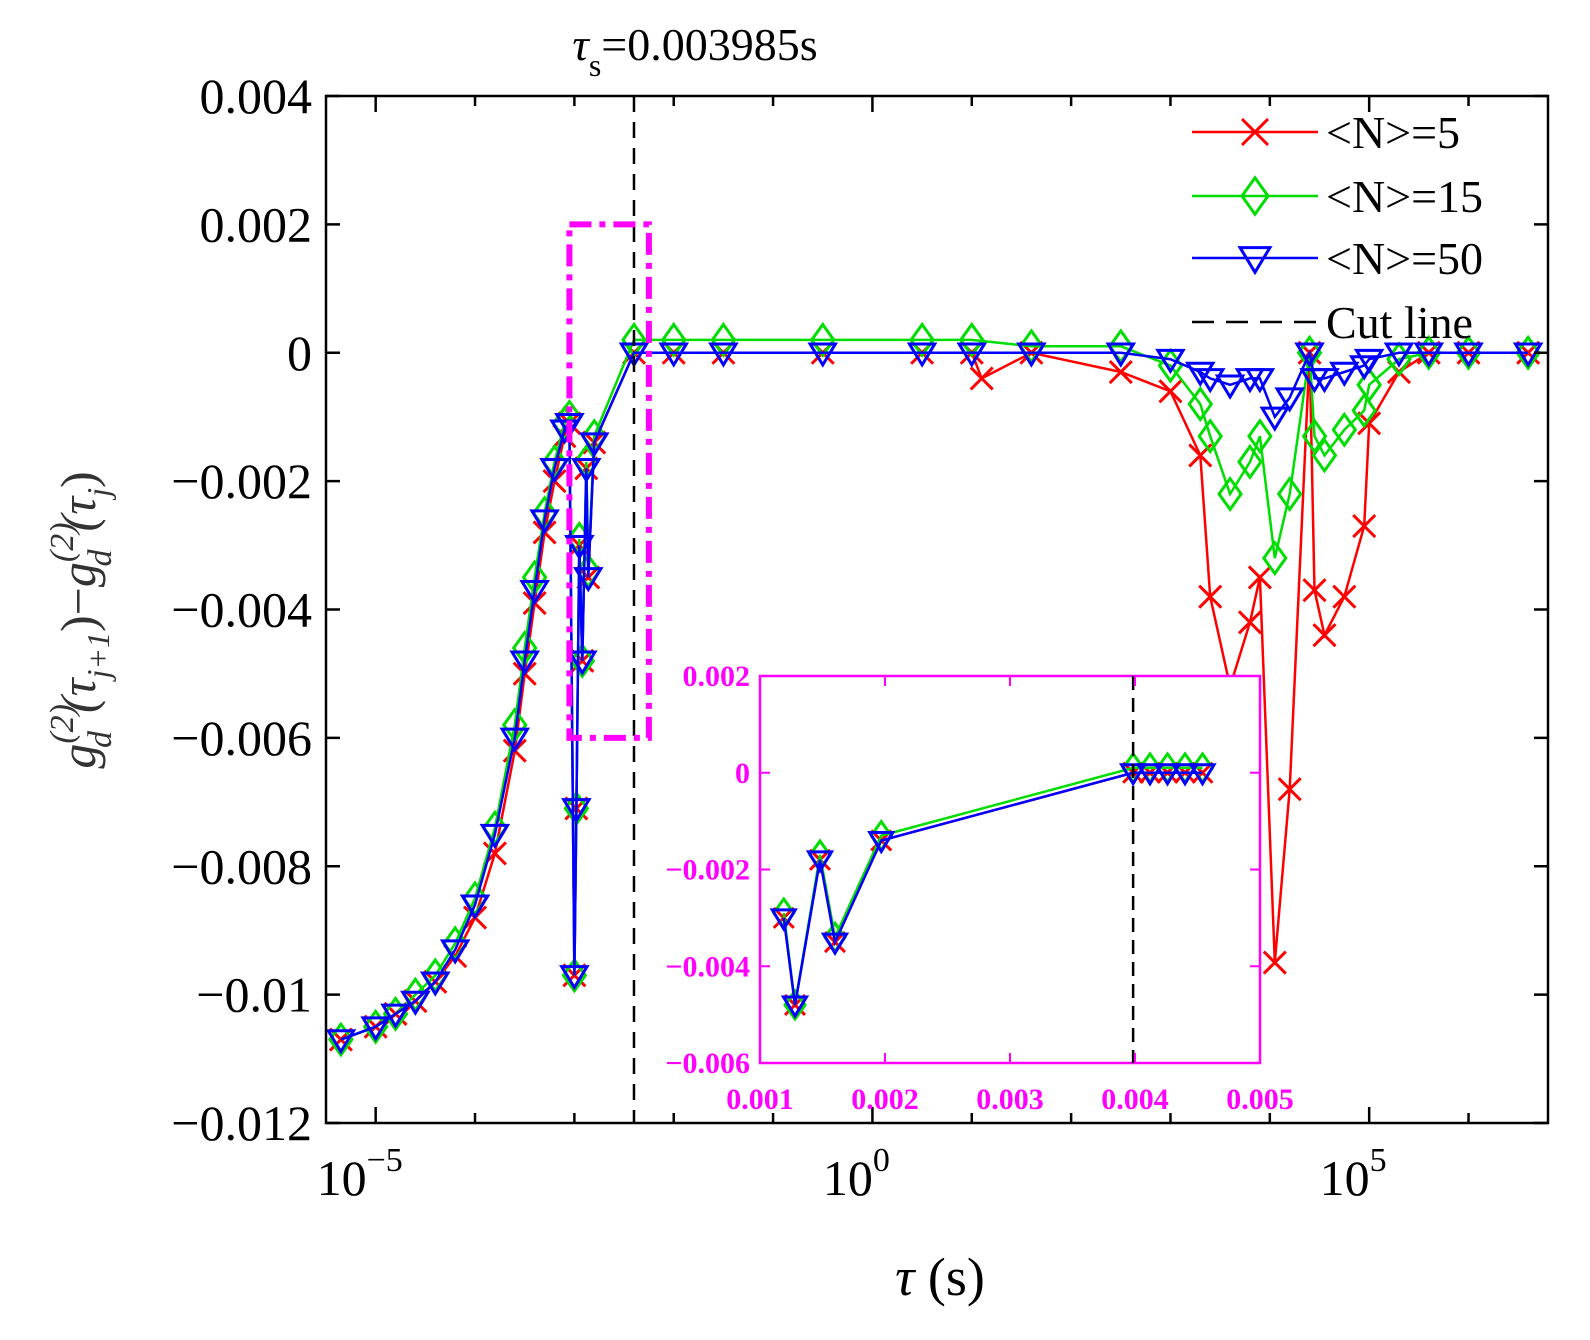 This screenshot has height=1340, width=1590. I want to click on y-tick-label: 0, so click(299, 353).